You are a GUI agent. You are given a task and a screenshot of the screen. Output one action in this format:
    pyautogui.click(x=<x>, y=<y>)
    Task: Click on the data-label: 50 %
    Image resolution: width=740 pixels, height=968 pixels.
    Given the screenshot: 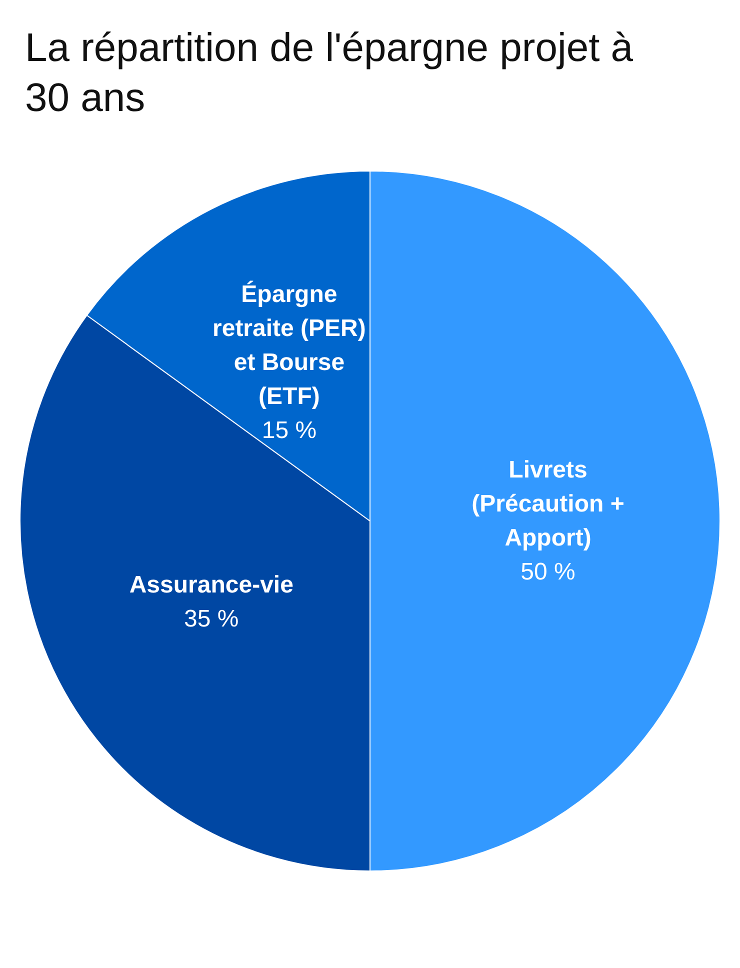 What is the action you would take?
    pyautogui.click(x=548, y=572)
    